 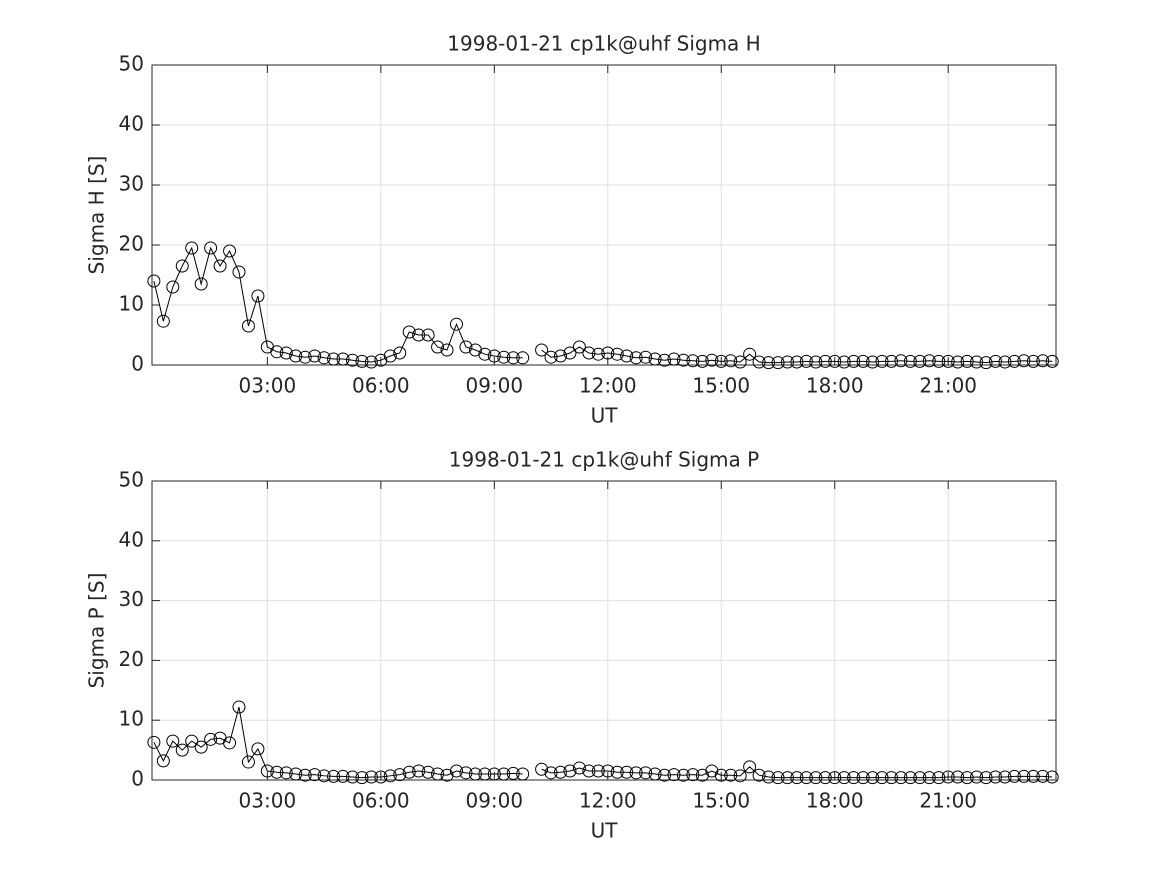 What do you see at coordinates (131, 64) in the screenshot?
I see `y-tick-label: 50` at bounding box center [131, 64].